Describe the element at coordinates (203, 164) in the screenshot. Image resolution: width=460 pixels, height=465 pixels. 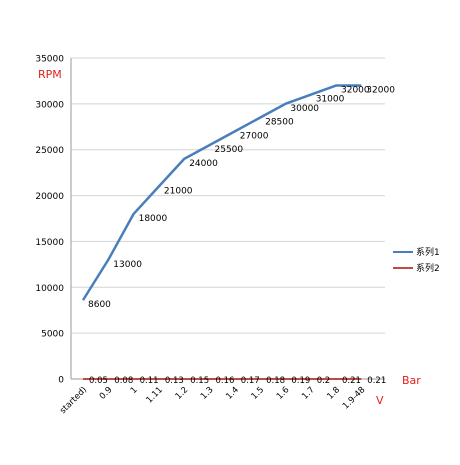
I see `series-1-data-label: 24000` at that location.